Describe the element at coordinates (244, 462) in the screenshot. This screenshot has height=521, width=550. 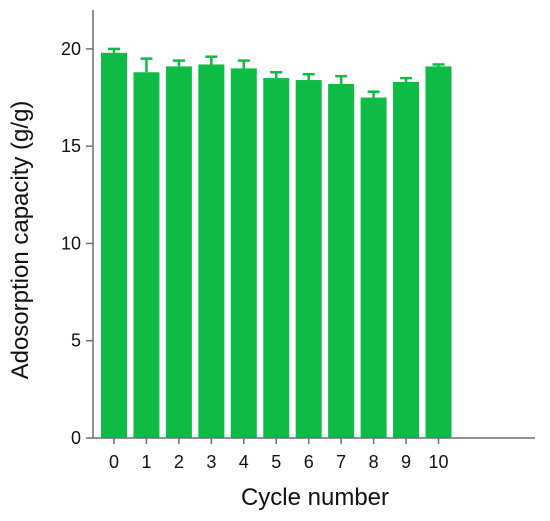
I see `x-tick-label: 4` at that location.